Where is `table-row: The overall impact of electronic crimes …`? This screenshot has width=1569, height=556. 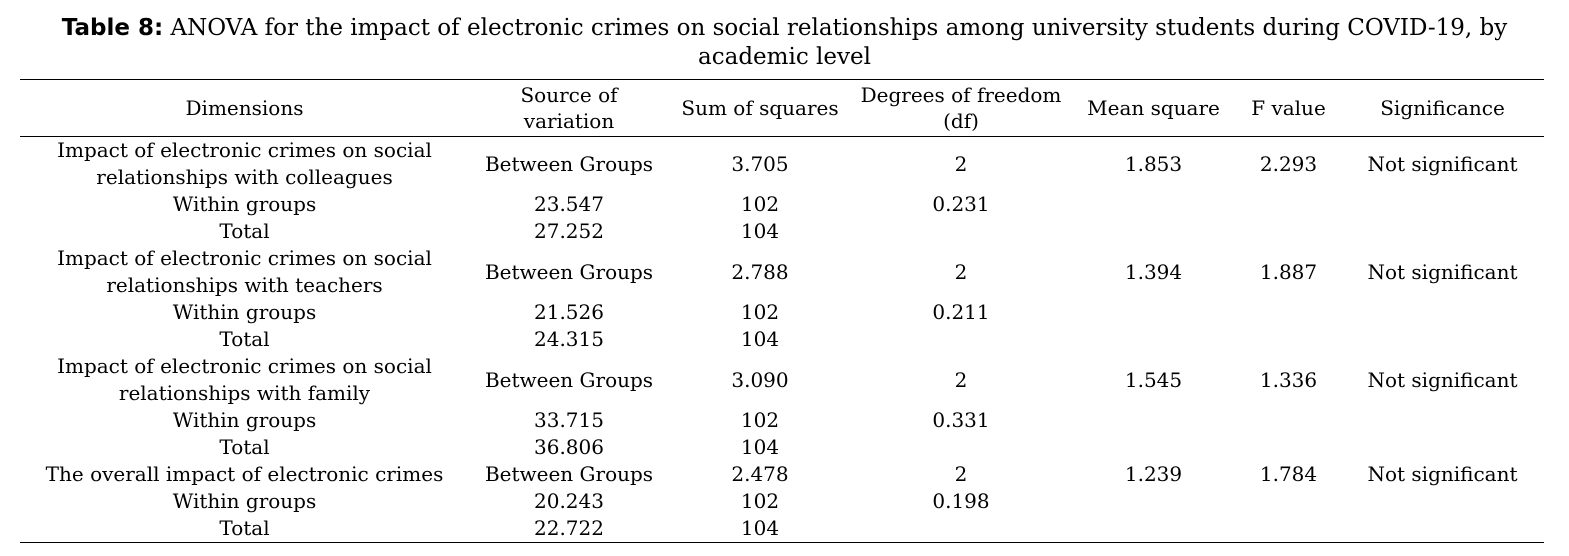 table-row: The overall impact of electronic crimes … is located at coordinates (782, 474).